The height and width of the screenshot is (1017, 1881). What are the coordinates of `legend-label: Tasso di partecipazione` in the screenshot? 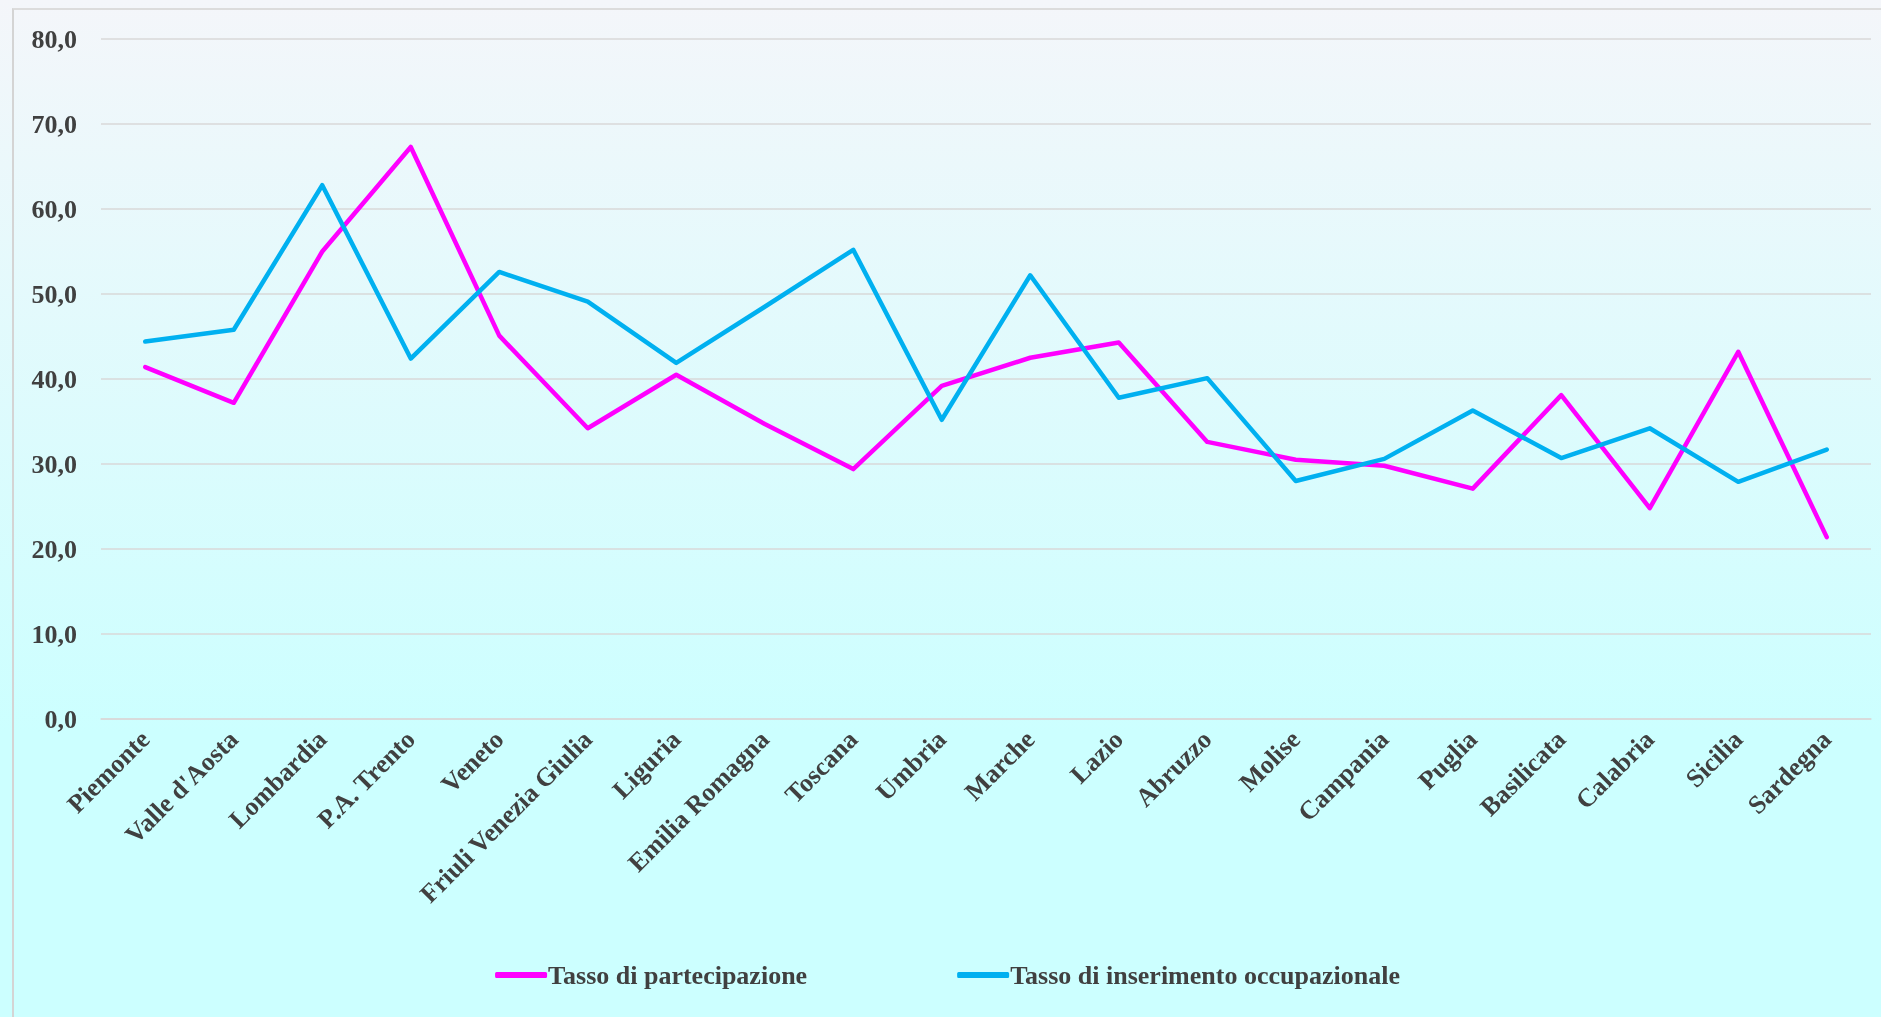 It's located at (678, 975).